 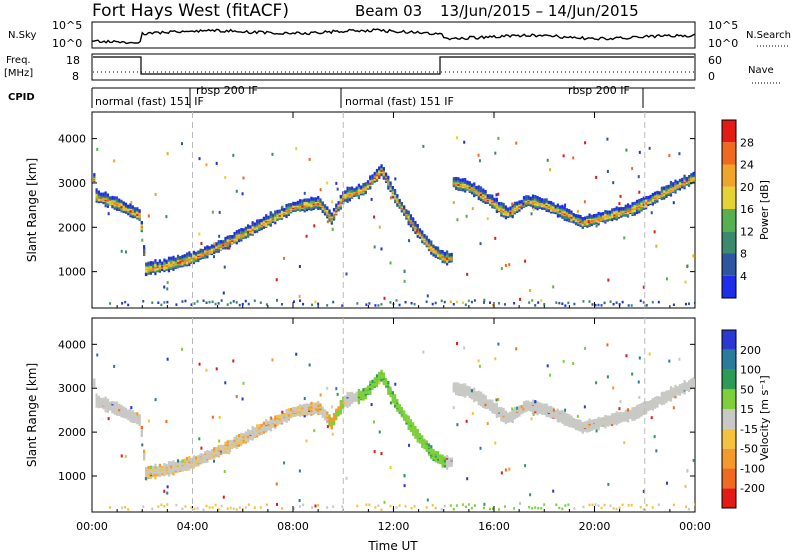 I want to click on nave-tick-top: 60, so click(x=715, y=60).